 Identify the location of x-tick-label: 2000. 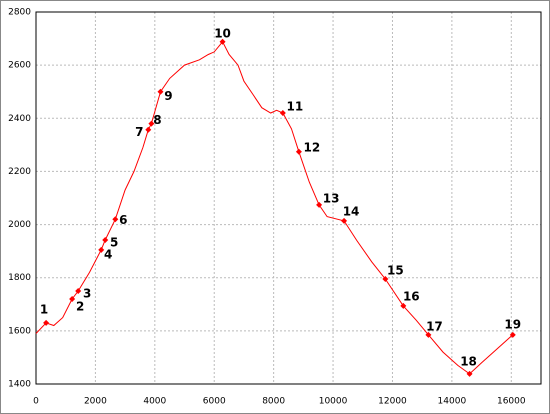
(95, 402).